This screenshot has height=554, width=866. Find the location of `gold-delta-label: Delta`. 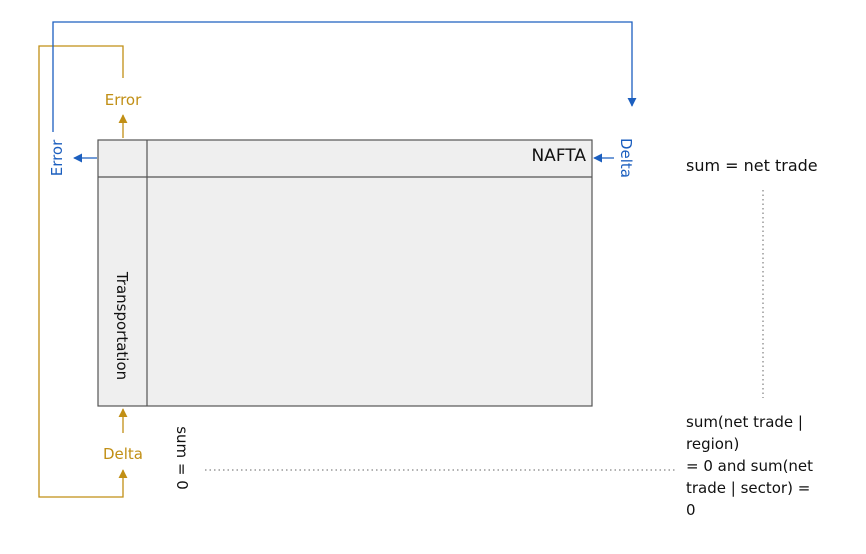

gold-delta-label: Delta is located at coordinates (123, 454).